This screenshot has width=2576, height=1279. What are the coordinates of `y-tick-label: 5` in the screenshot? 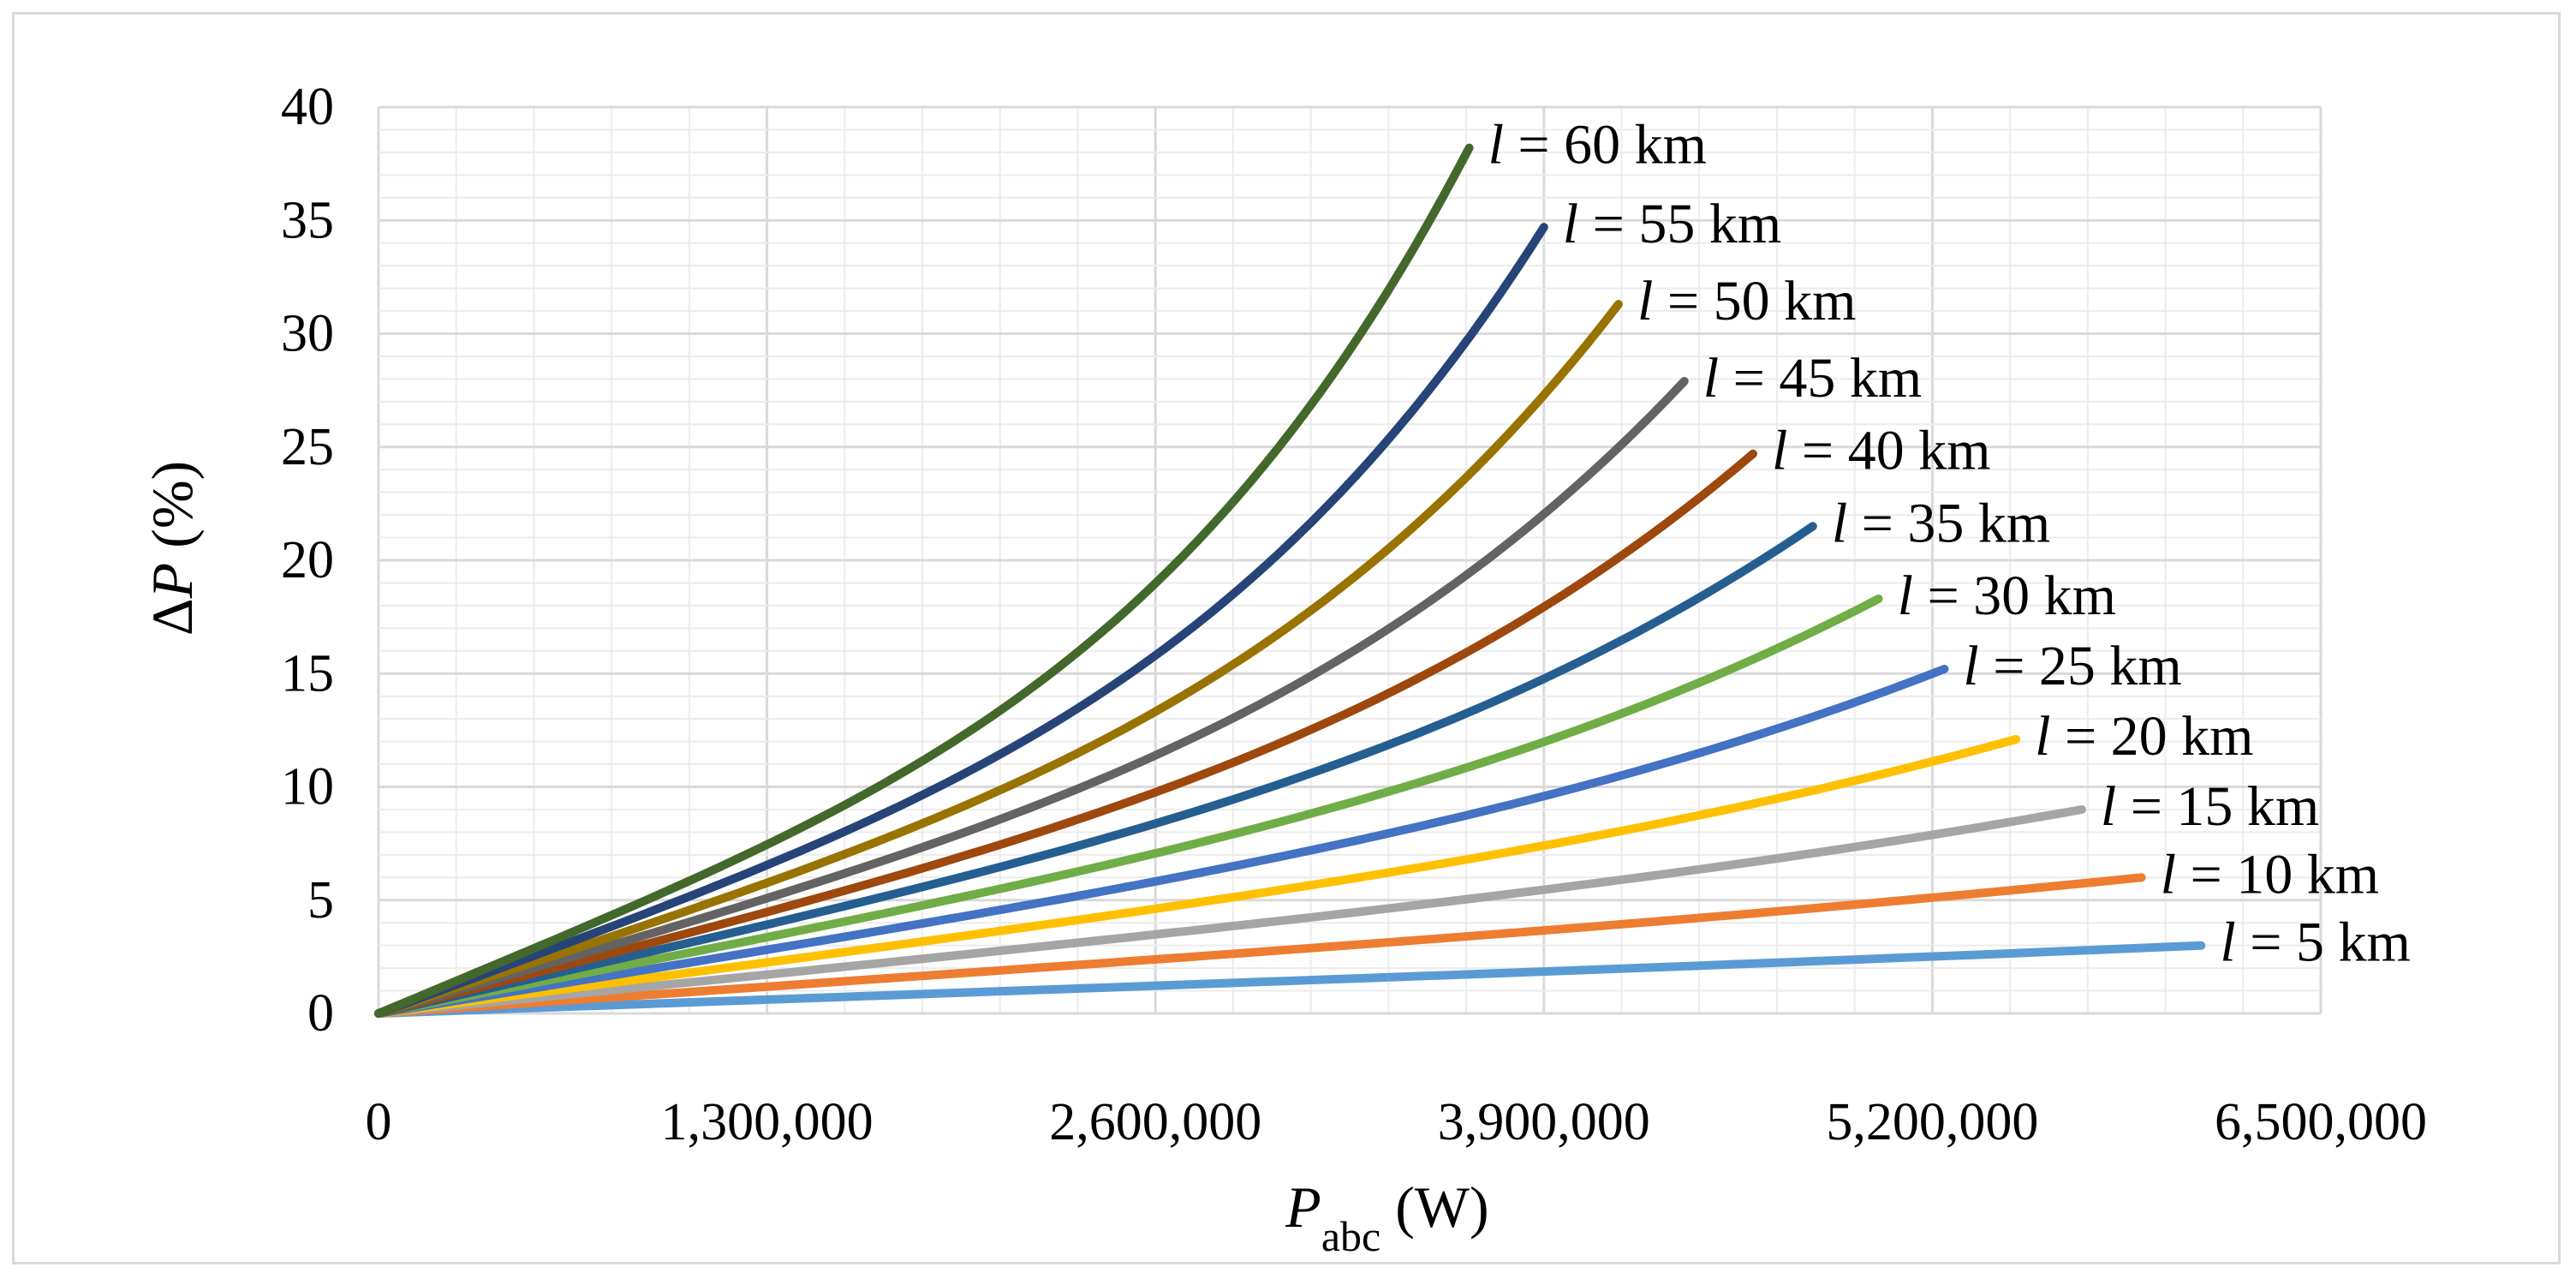 It's located at (320, 900).